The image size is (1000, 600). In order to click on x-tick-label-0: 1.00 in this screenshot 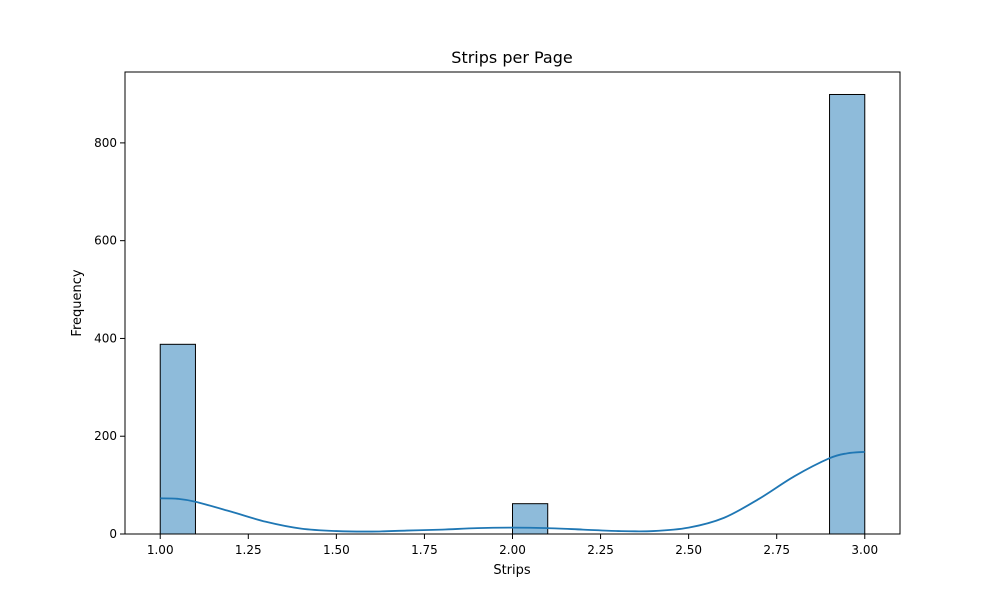, I will do `click(160, 550)`.